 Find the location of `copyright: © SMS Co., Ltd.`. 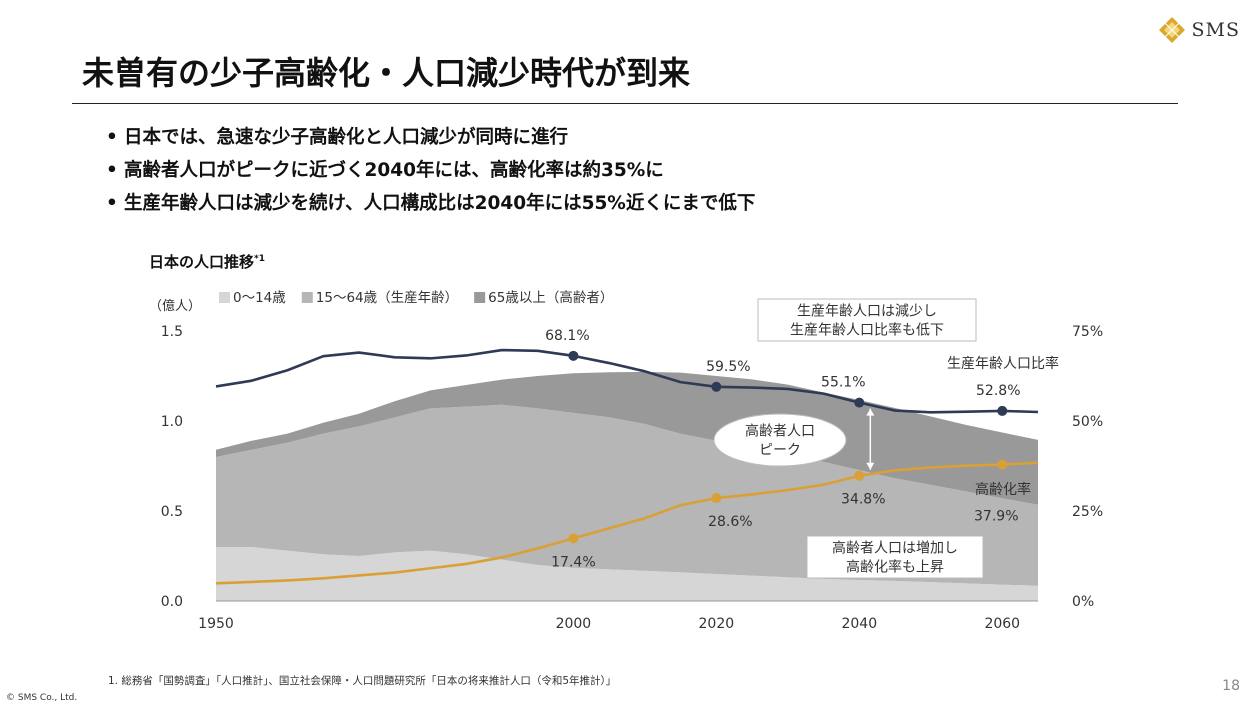

copyright: © SMS Co., Ltd. is located at coordinates (42, 698).